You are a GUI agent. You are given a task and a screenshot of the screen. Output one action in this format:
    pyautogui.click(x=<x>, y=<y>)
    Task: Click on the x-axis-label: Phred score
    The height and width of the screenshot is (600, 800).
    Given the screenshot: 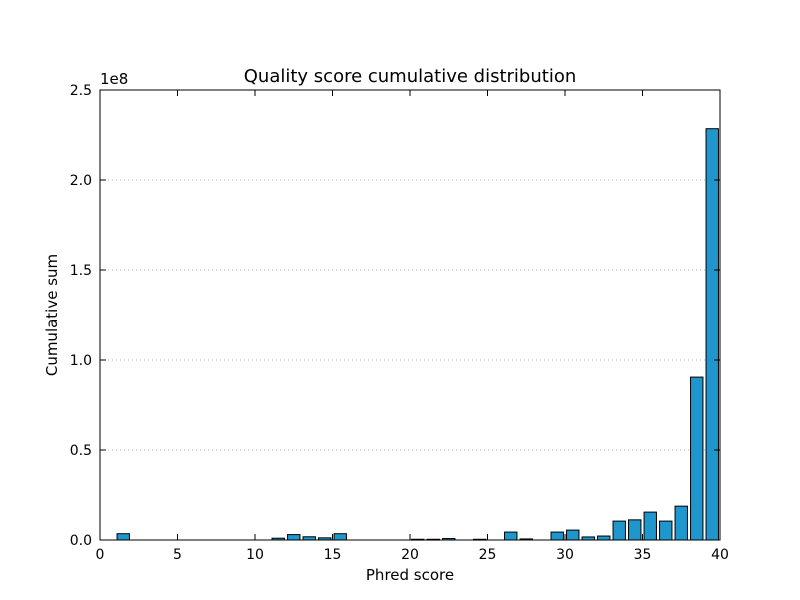 What is the action you would take?
    pyautogui.click(x=410, y=575)
    